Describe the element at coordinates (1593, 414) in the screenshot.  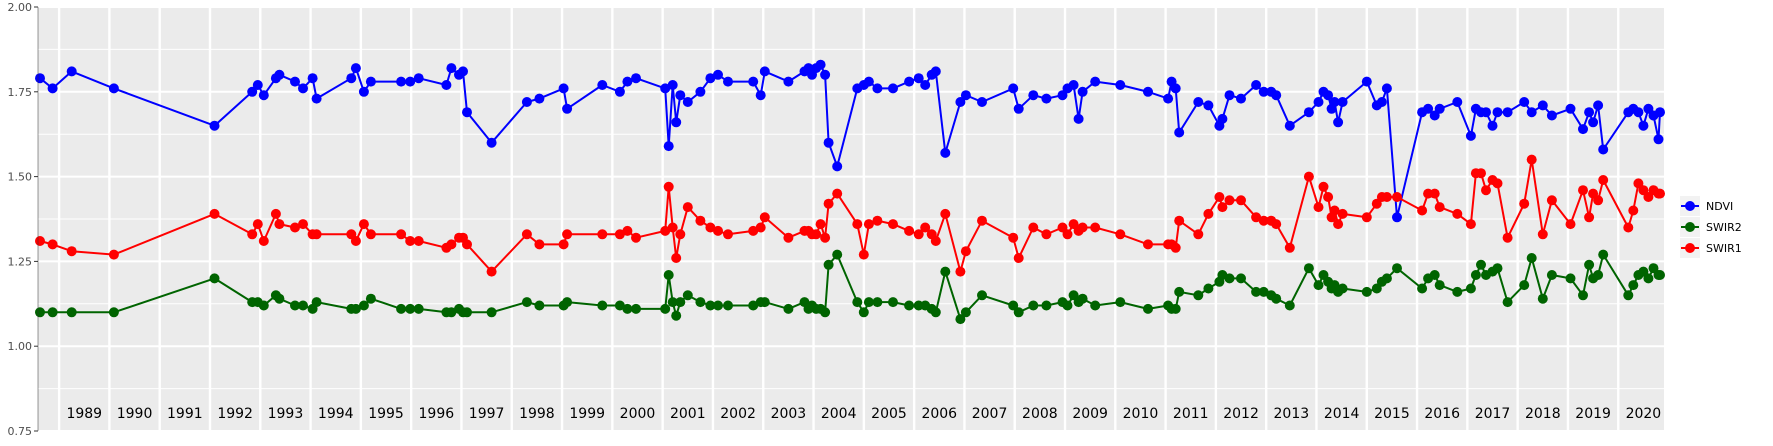
I see `year-label: 2019` at that location.